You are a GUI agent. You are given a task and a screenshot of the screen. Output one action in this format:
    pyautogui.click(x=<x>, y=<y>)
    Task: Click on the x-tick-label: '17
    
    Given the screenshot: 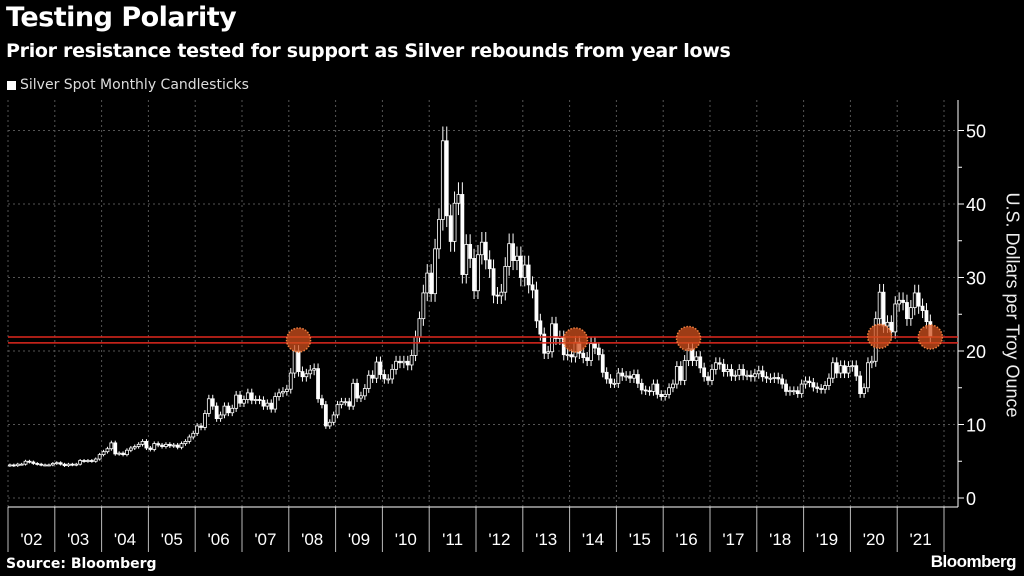 What is the action you would take?
    pyautogui.click(x=733, y=539)
    